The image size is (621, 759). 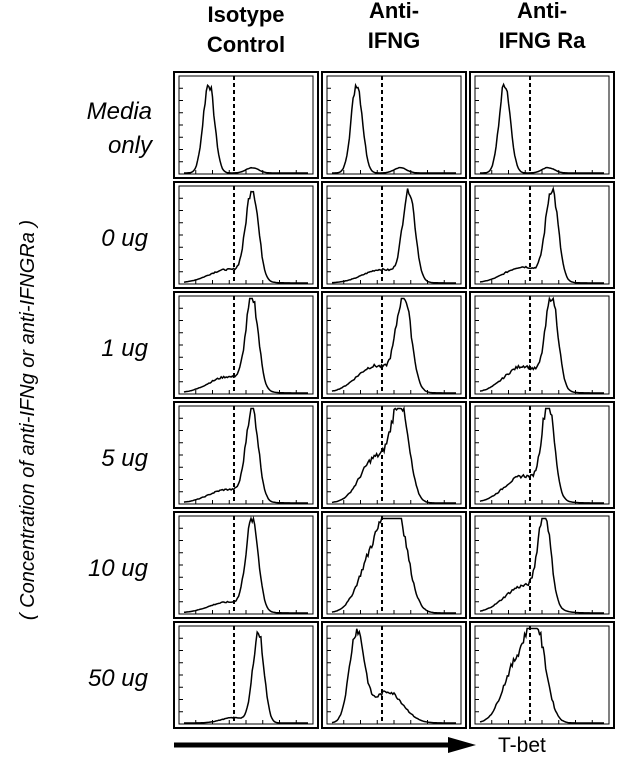 What do you see at coordinates (124, 348) in the screenshot?
I see `row-label: 1 ug` at bounding box center [124, 348].